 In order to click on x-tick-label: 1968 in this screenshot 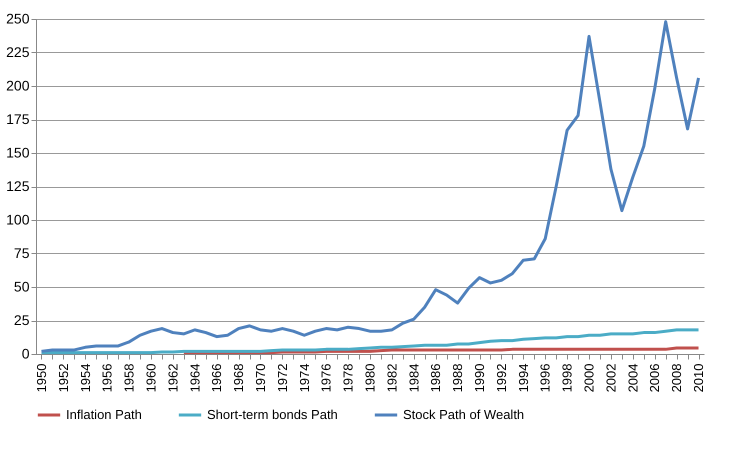, I will do `click(238, 378)`.